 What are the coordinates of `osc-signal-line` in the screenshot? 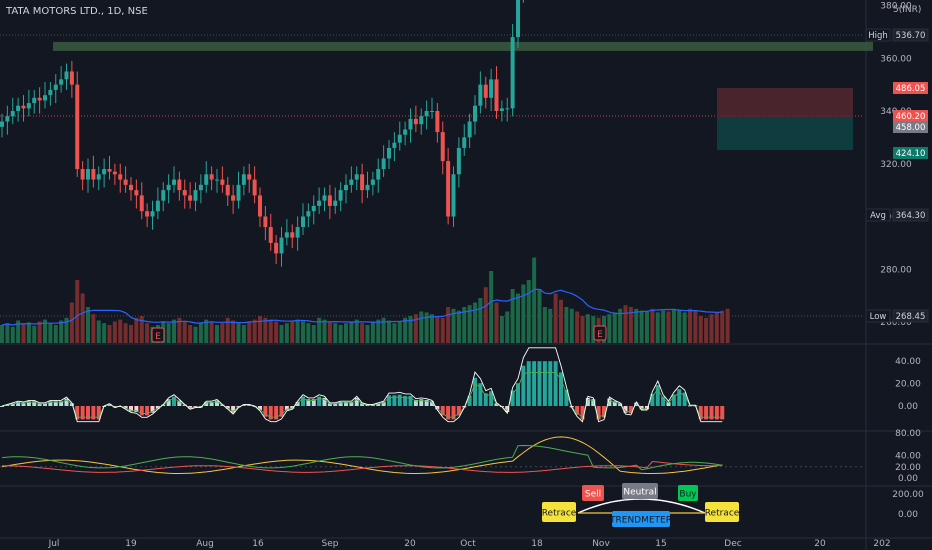 It's located at (362, 394).